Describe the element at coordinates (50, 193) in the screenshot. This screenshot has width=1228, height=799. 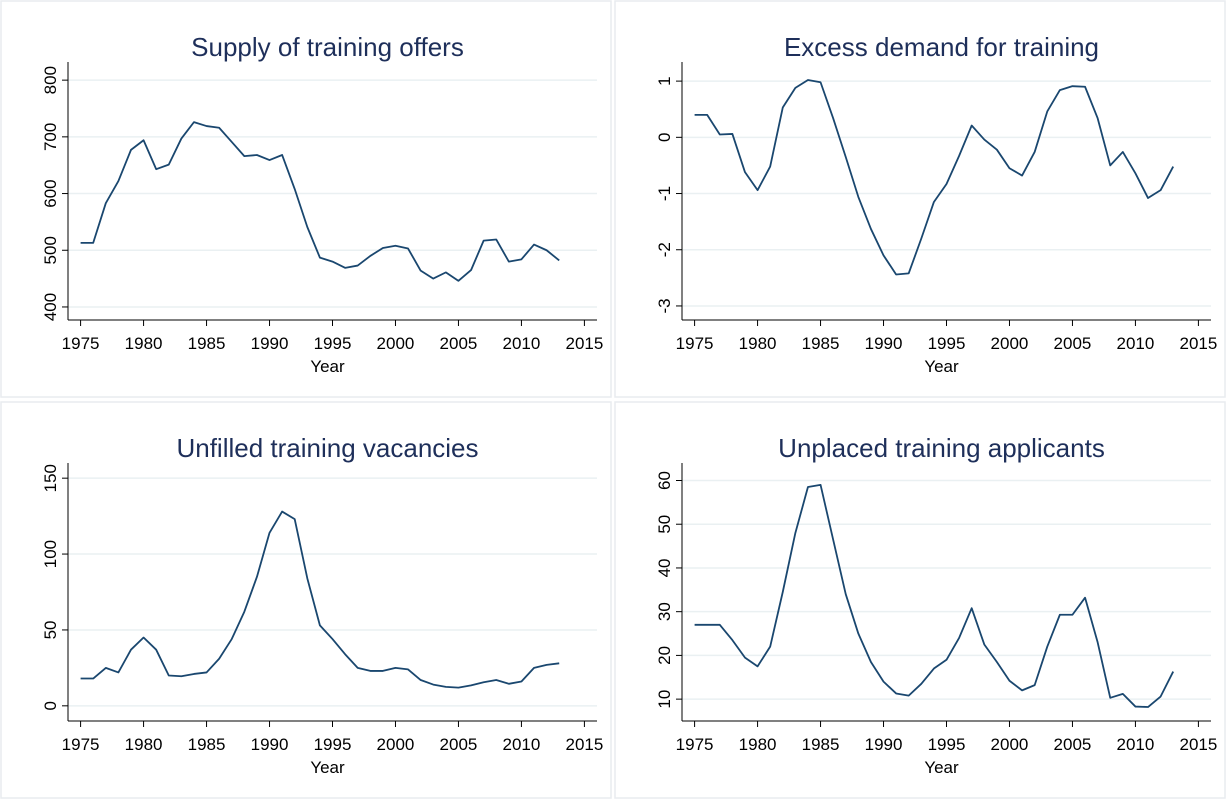
I see `y-tick-label: 600` at that location.